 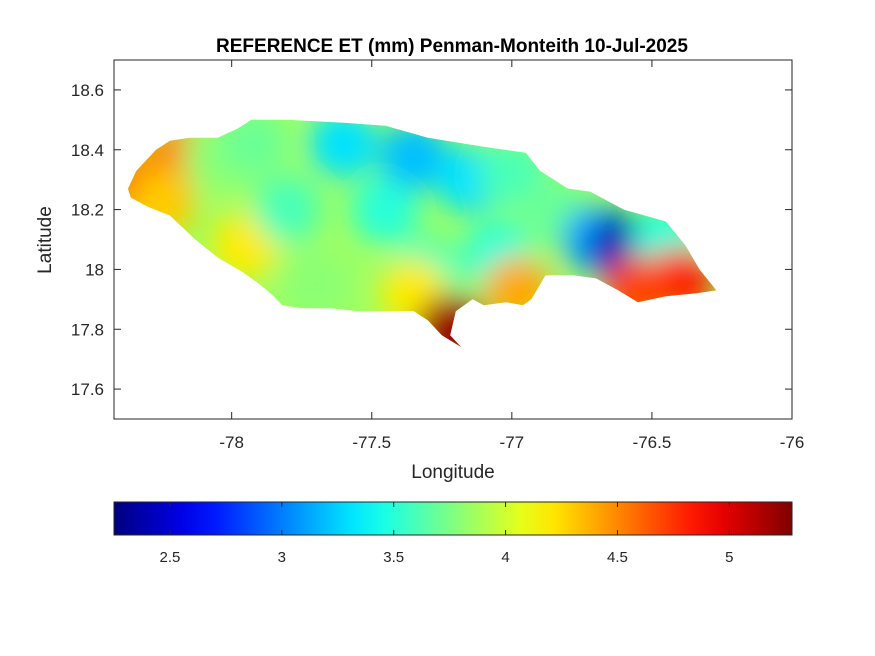 What do you see at coordinates (452, 472) in the screenshot?
I see `x-axis-label: Longitude` at bounding box center [452, 472].